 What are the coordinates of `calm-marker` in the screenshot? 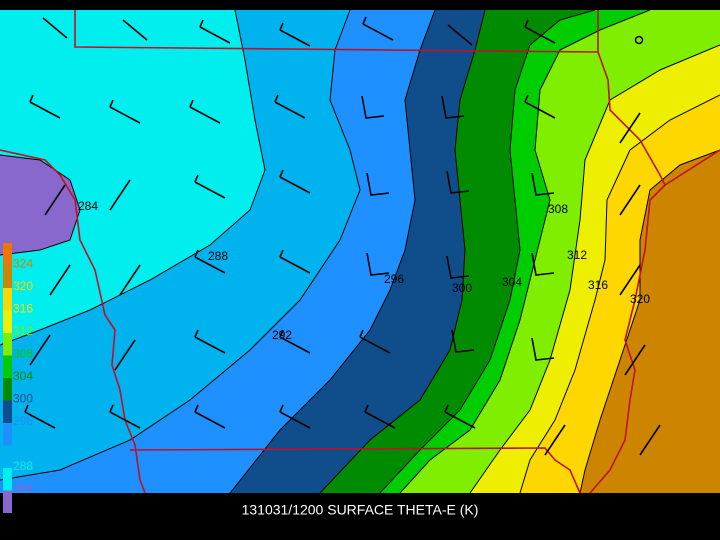 It's located at (639, 40).